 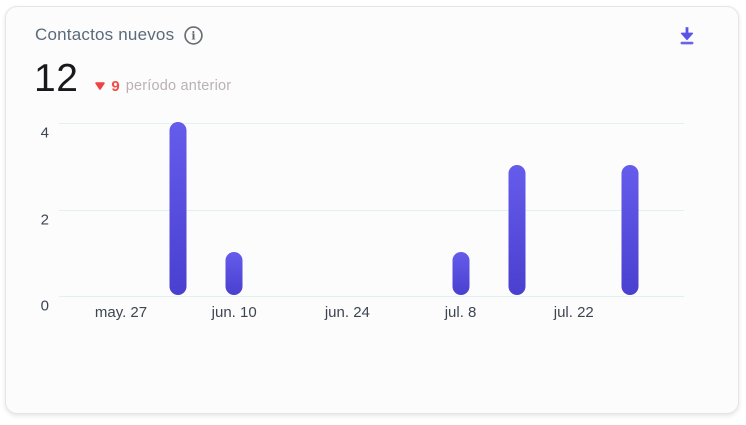 What do you see at coordinates (372, 27) in the screenshot?
I see `card-header: Contactos nuevos i` at bounding box center [372, 27].